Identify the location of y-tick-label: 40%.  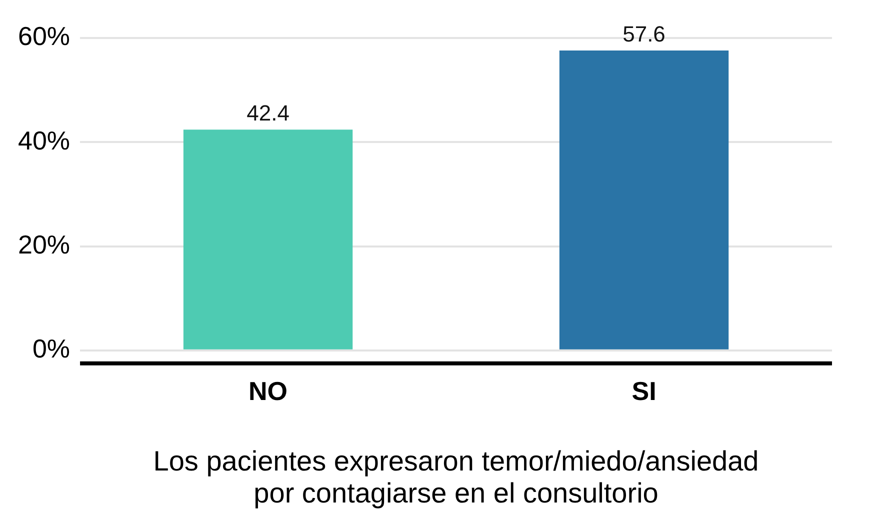
(44, 140).